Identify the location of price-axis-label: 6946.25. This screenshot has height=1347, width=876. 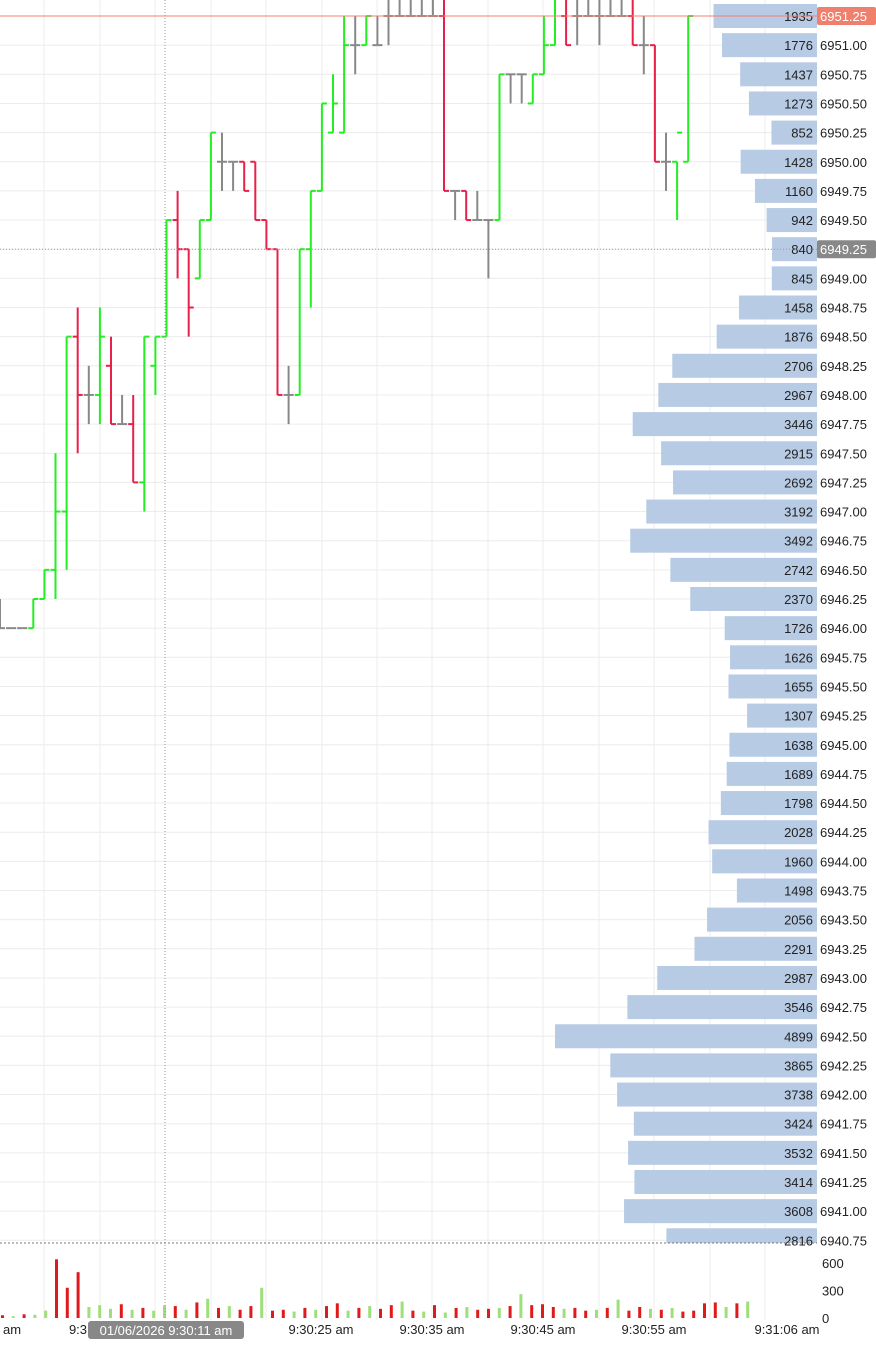
(843, 599).